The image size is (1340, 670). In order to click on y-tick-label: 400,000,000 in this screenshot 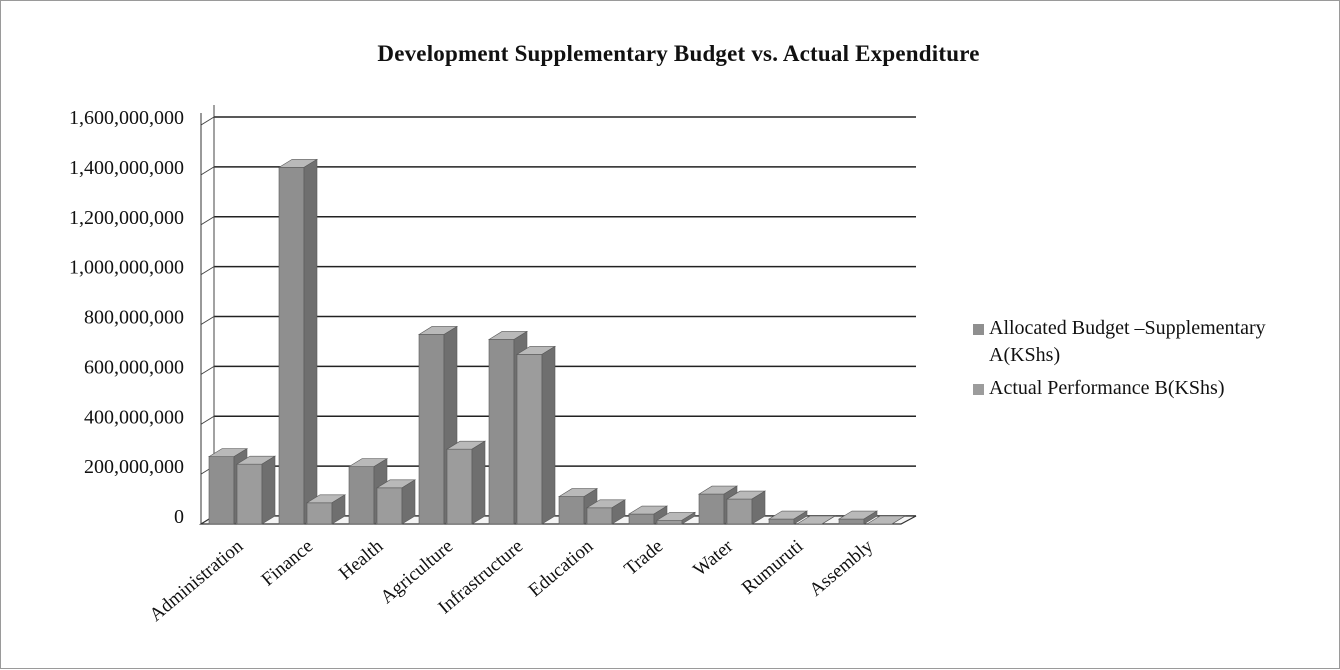, I will do `click(134, 417)`.